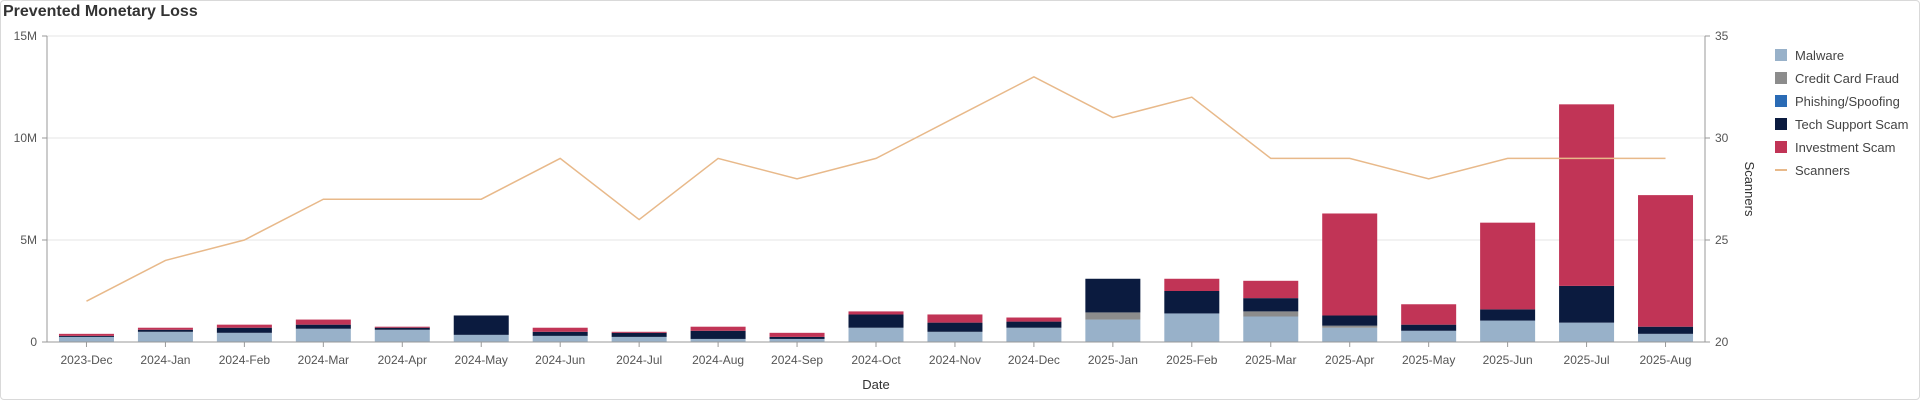 The image size is (1920, 400). What do you see at coordinates (1722, 240) in the screenshot?
I see `y2-tick-label: 25` at bounding box center [1722, 240].